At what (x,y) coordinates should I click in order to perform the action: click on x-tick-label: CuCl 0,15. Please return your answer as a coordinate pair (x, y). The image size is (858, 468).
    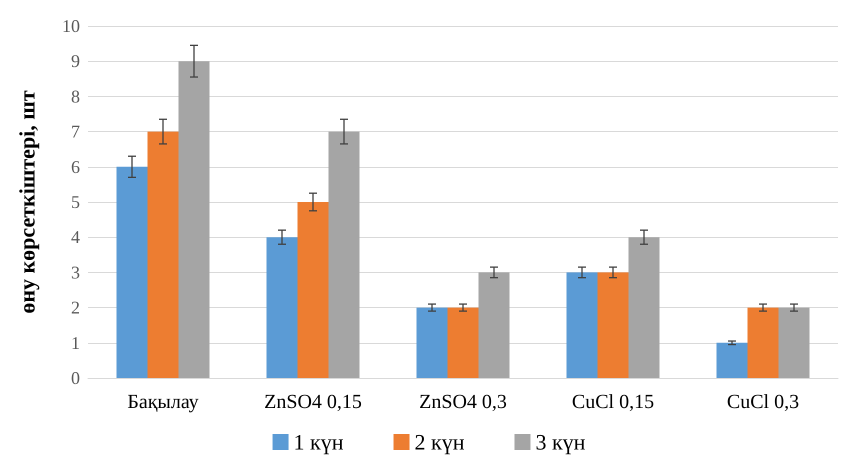
    Looking at the image, I should click on (613, 402).